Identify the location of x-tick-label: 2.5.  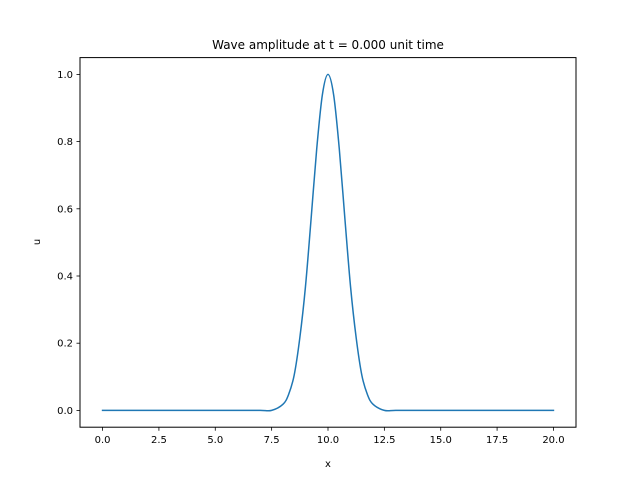
(159, 440).